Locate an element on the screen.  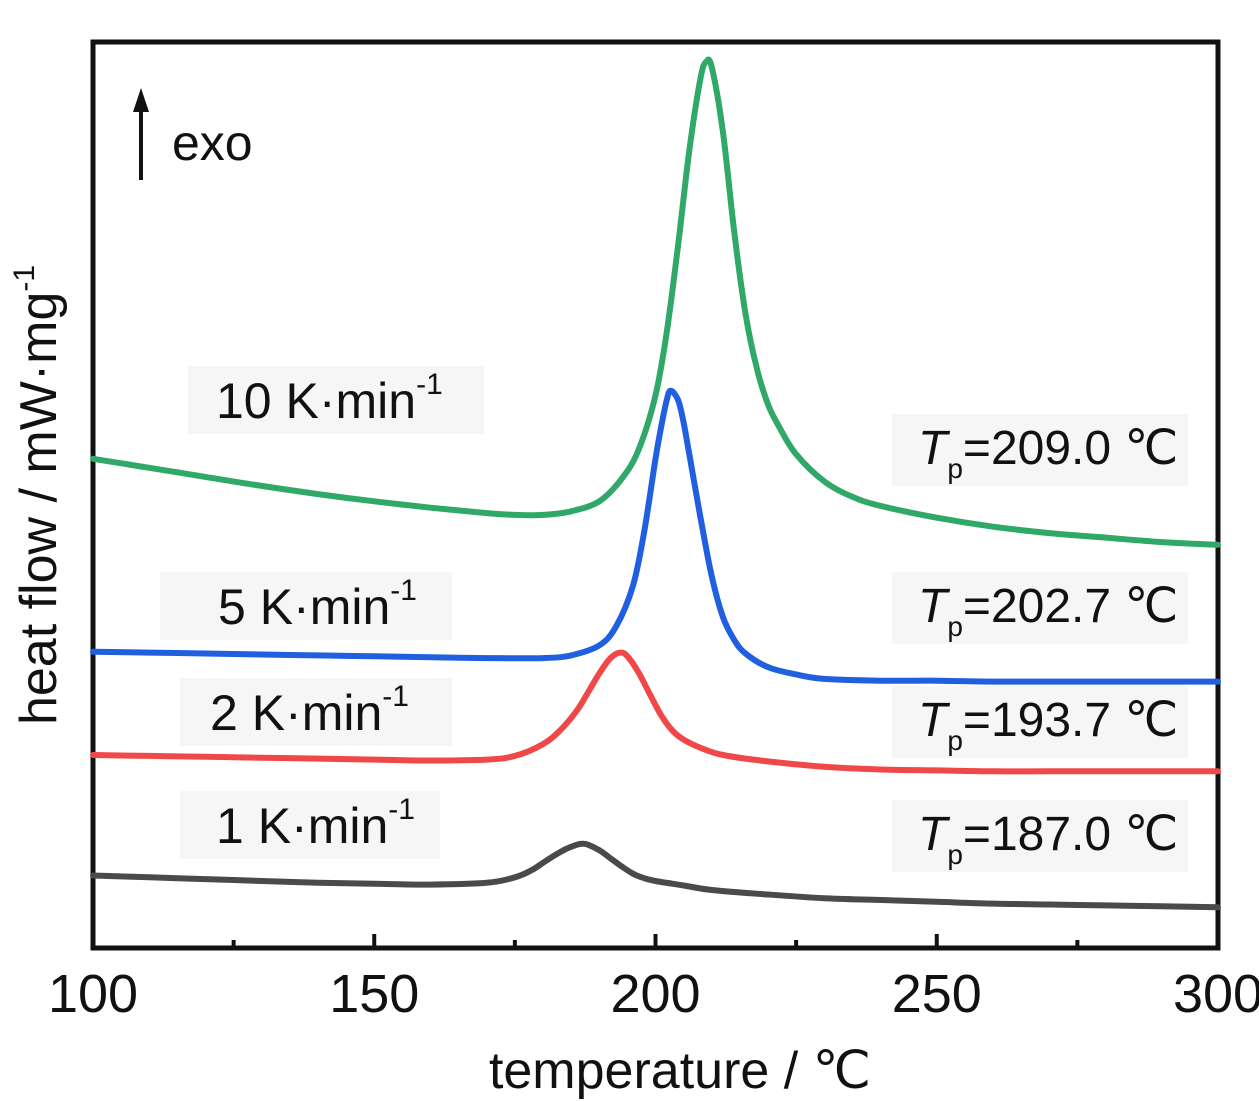
x-tick-label: 200 is located at coordinates (655, 994).